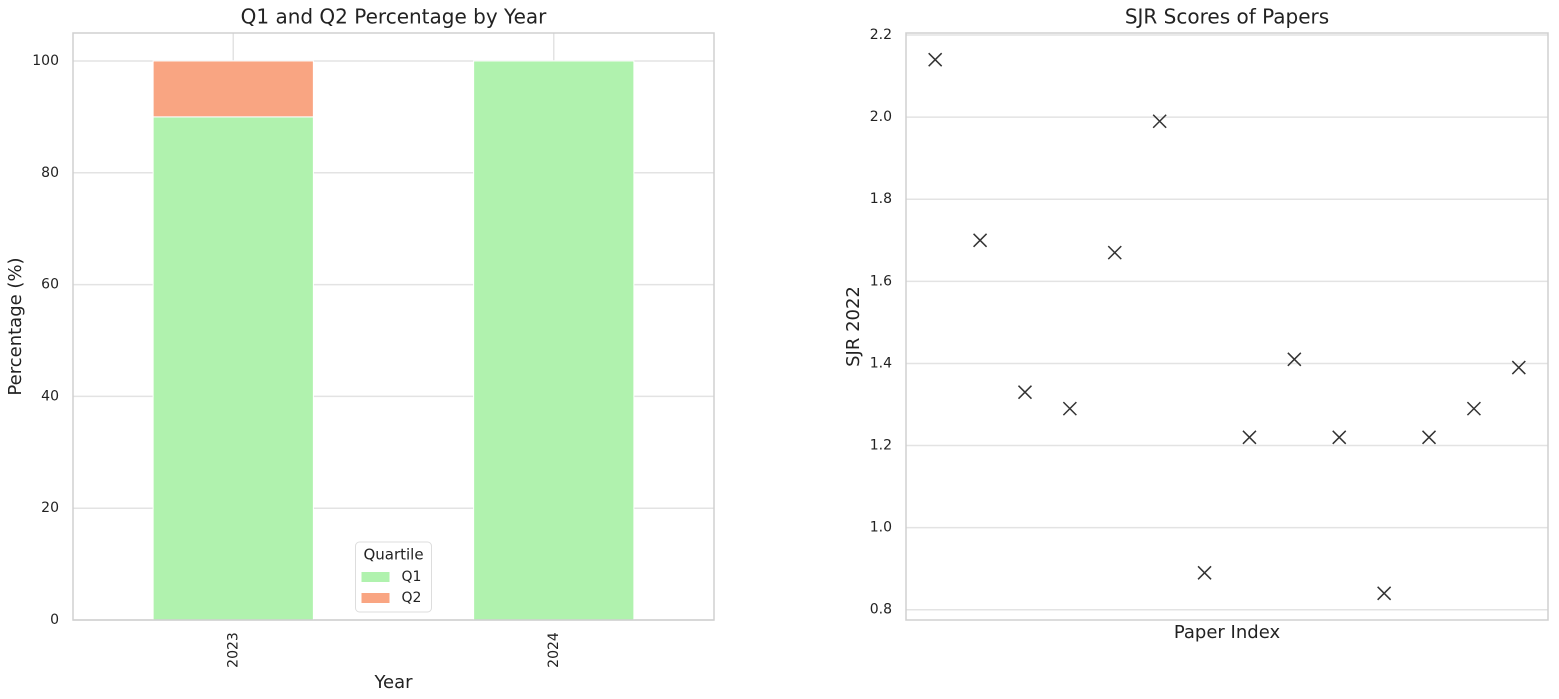 Image resolution: width=1559 pixels, height=699 pixels. What do you see at coordinates (881, 446) in the screenshot?
I see `y-tick-label: 1.2` at bounding box center [881, 446].